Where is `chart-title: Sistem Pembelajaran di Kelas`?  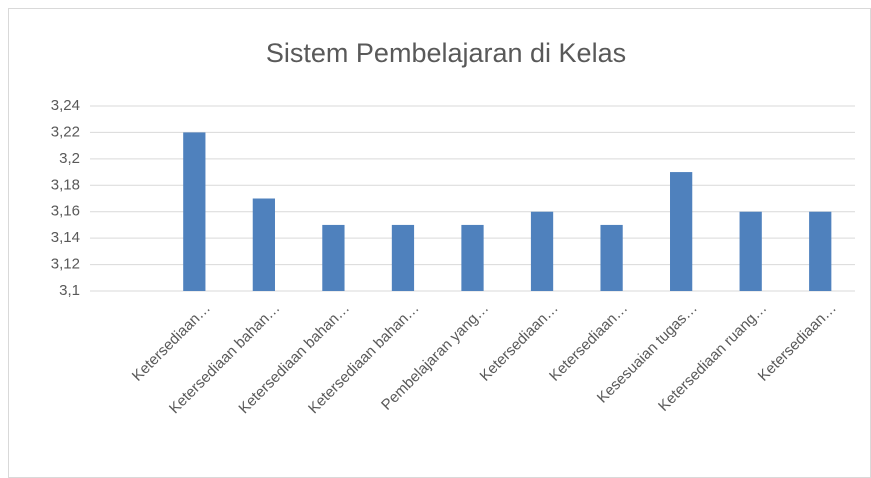 chart-title: Sistem Pembelajaran di Kelas is located at coordinates (446, 53).